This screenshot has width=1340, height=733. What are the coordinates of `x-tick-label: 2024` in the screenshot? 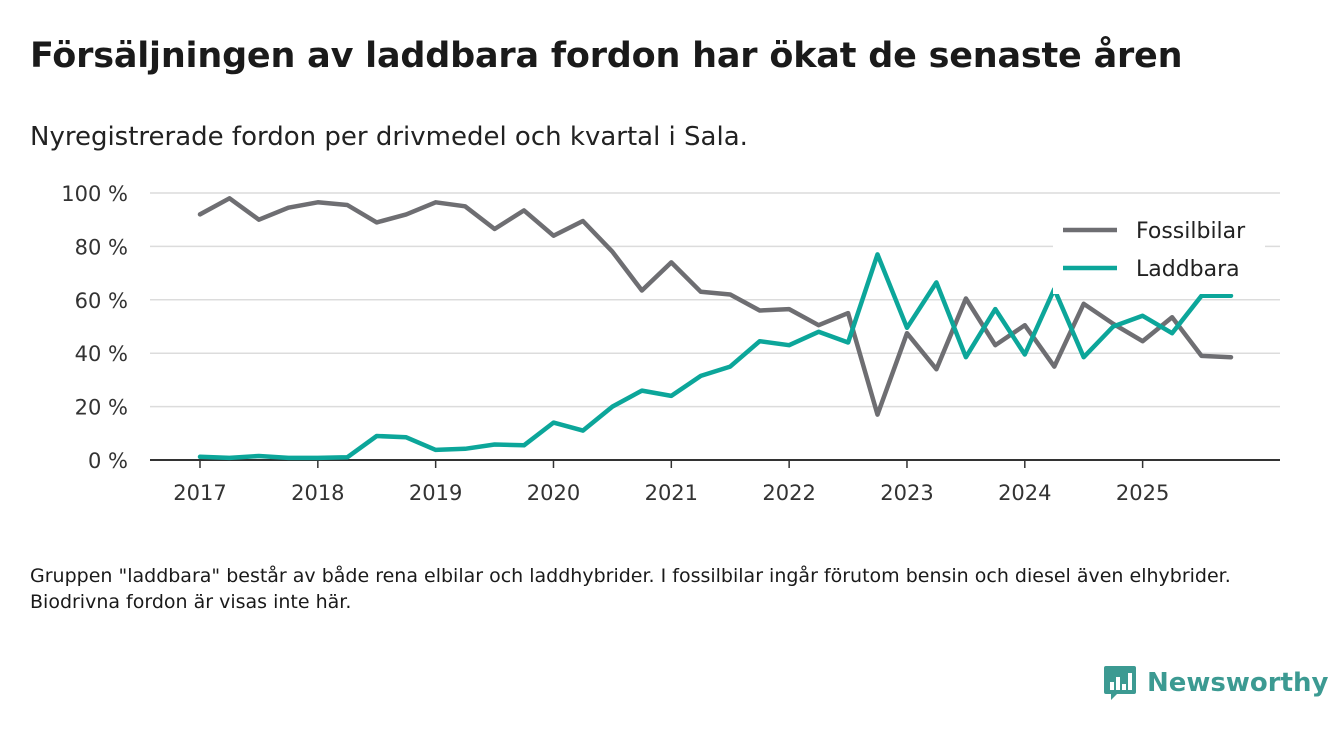 It's located at (1024, 493).